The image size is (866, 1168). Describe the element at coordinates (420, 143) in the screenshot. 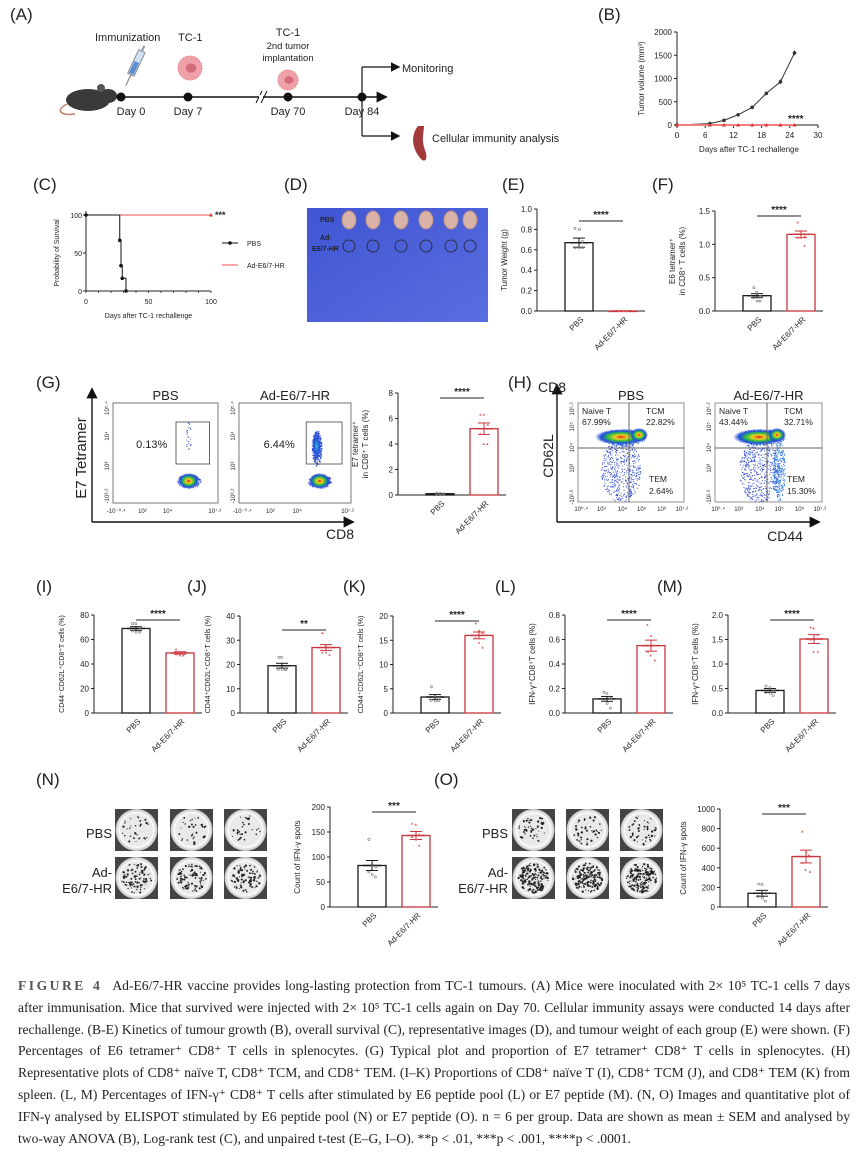

I see `spleen-icon` at that location.